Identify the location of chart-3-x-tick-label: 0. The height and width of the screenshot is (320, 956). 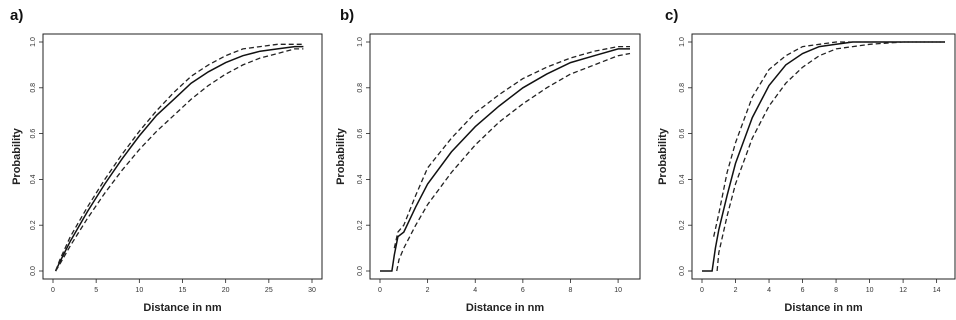
(702, 290).